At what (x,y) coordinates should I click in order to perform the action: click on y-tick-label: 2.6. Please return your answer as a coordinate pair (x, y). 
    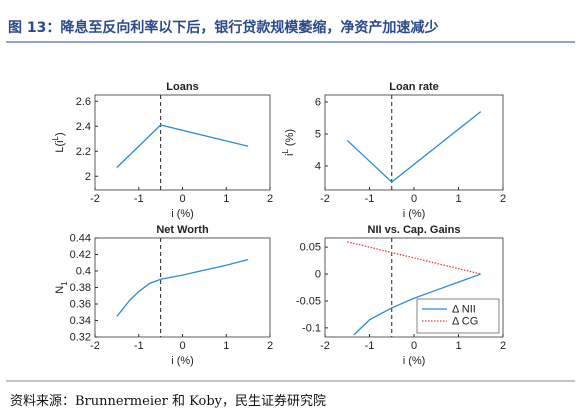
    Looking at the image, I should click on (83, 102).